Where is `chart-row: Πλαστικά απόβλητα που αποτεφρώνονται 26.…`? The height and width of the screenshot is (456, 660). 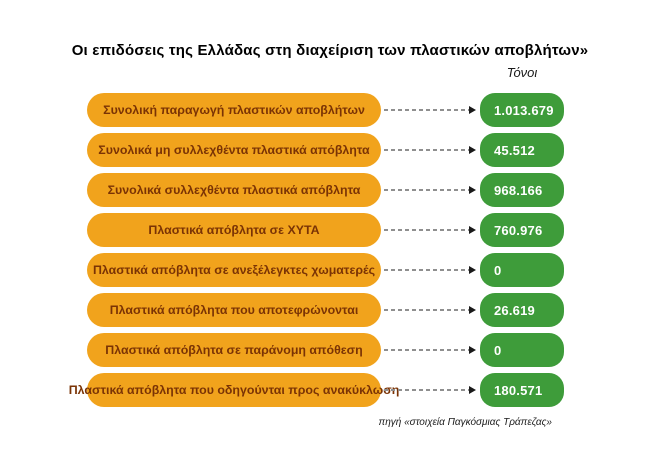 chart-row: Πλαστικά απόβλητα που αποτεφρώνονται 26.… is located at coordinates (330, 310).